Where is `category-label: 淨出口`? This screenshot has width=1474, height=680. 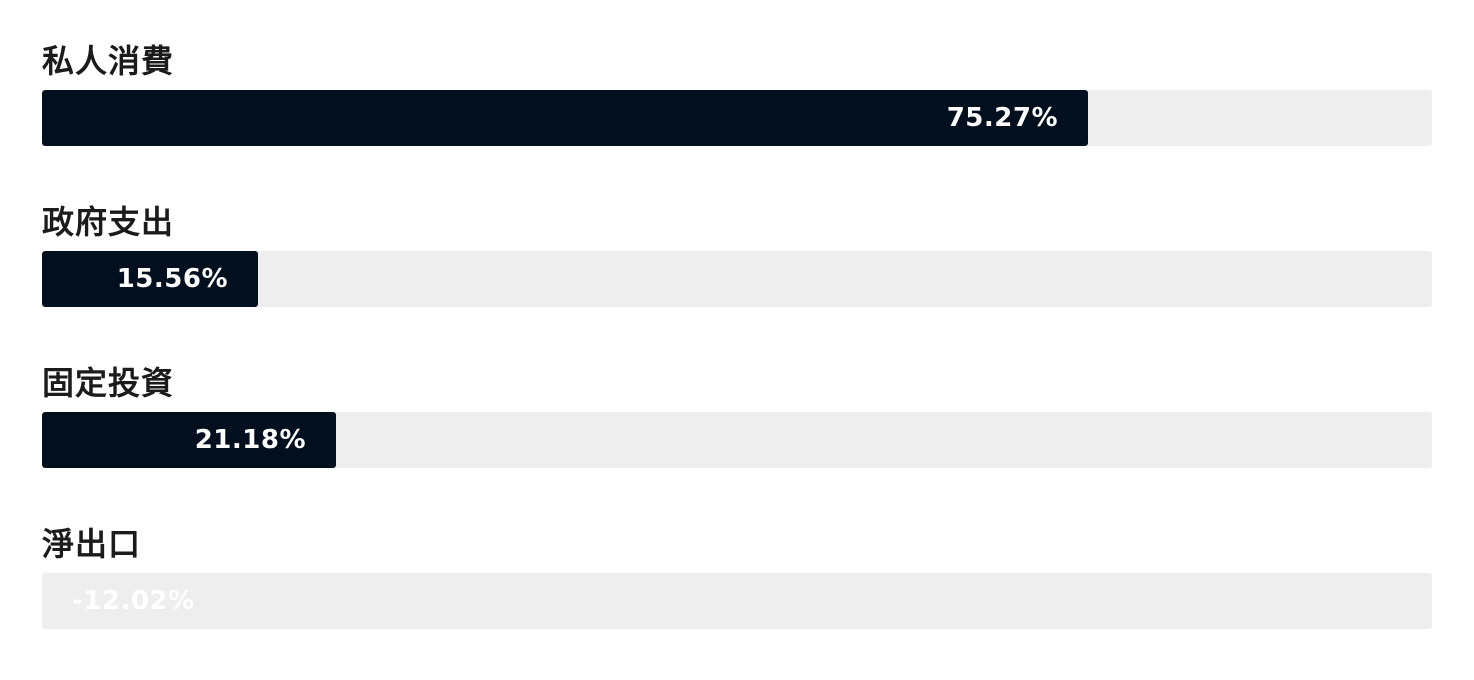 category-label: 淨出口 is located at coordinates (92, 544).